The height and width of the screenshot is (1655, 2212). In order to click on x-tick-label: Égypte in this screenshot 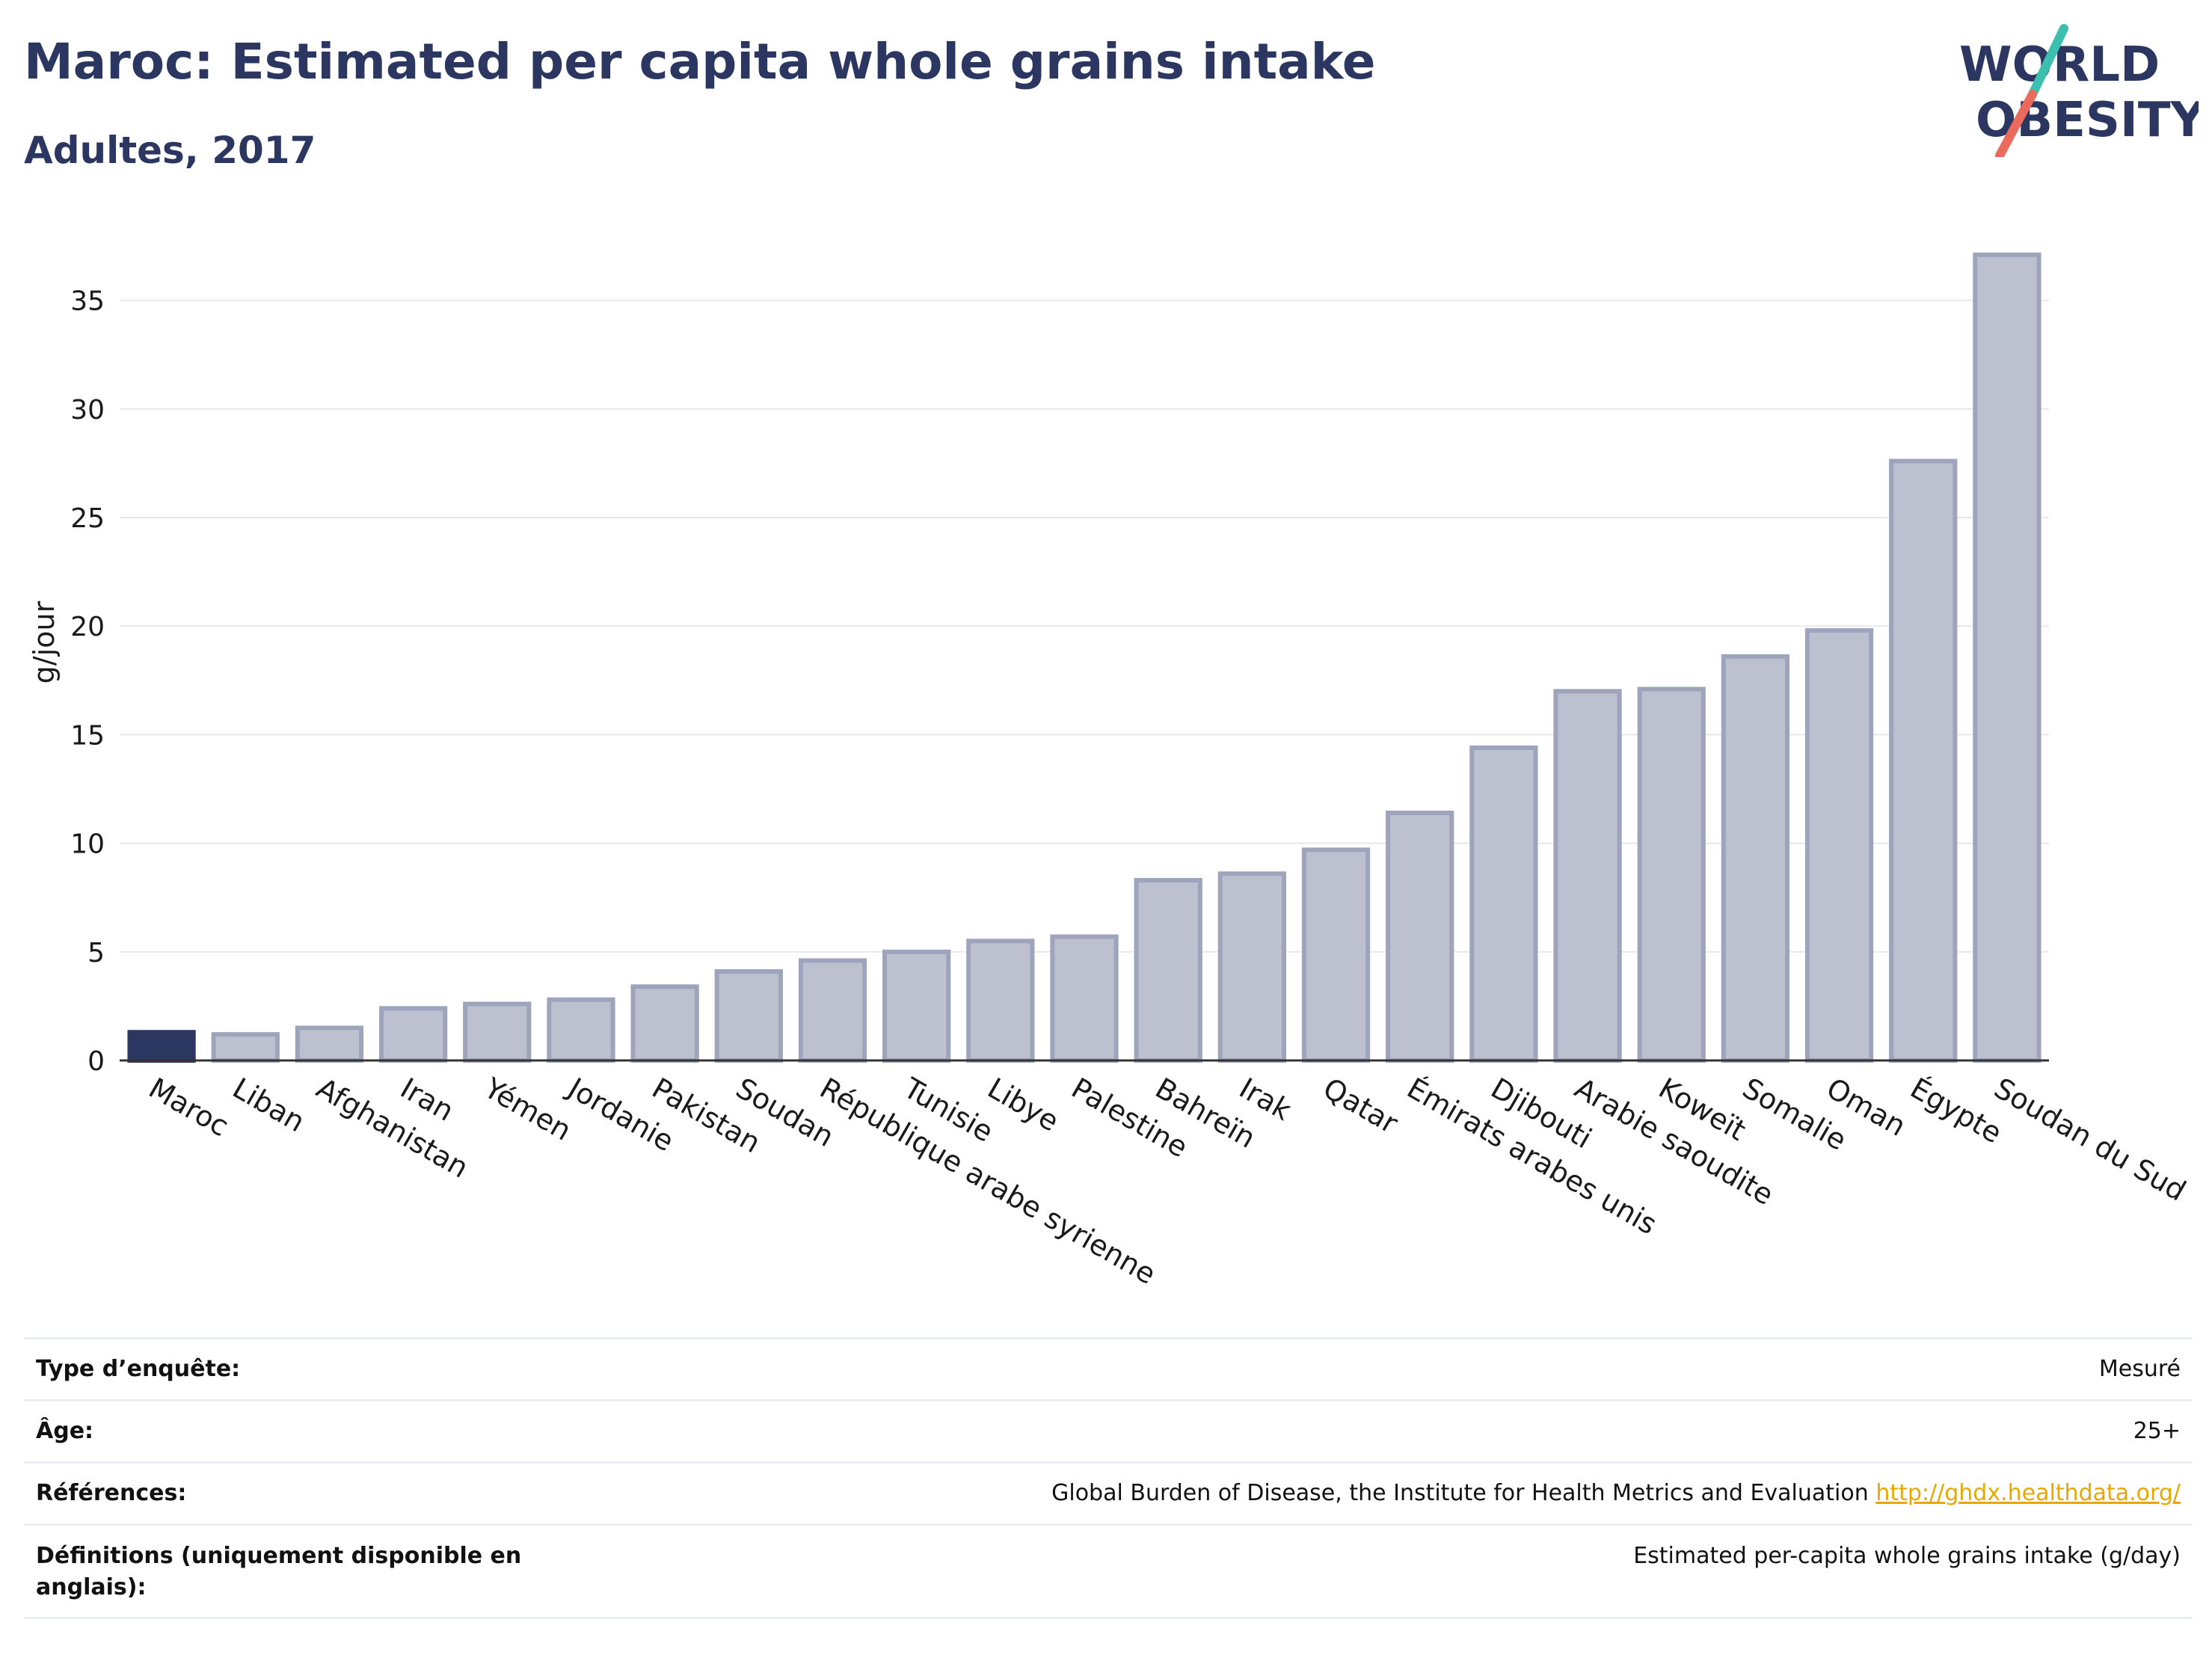, I will do `click(1956, 1111)`.